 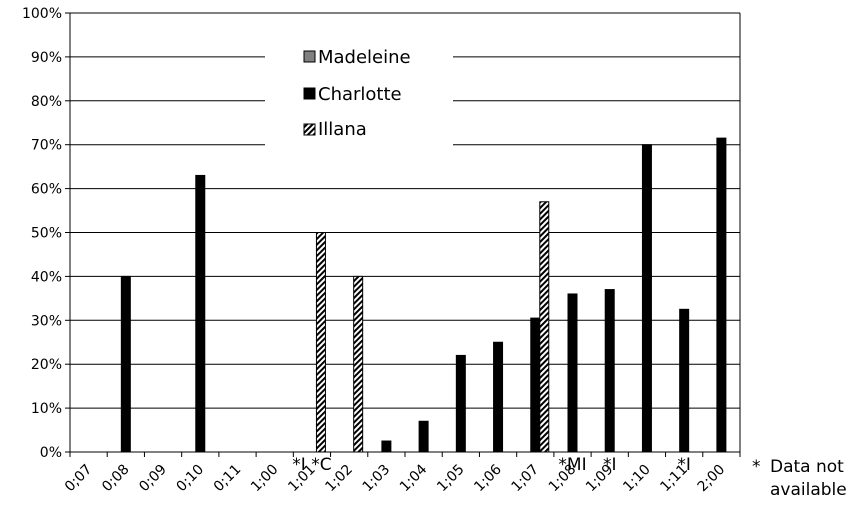 I want to click on y-tick-label: 100%, so click(x=42, y=14).